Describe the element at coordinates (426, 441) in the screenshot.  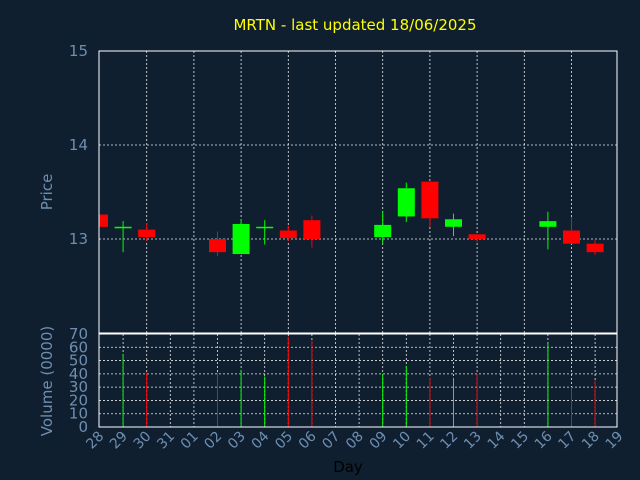
I see `x-tick-label: 11` at that location.